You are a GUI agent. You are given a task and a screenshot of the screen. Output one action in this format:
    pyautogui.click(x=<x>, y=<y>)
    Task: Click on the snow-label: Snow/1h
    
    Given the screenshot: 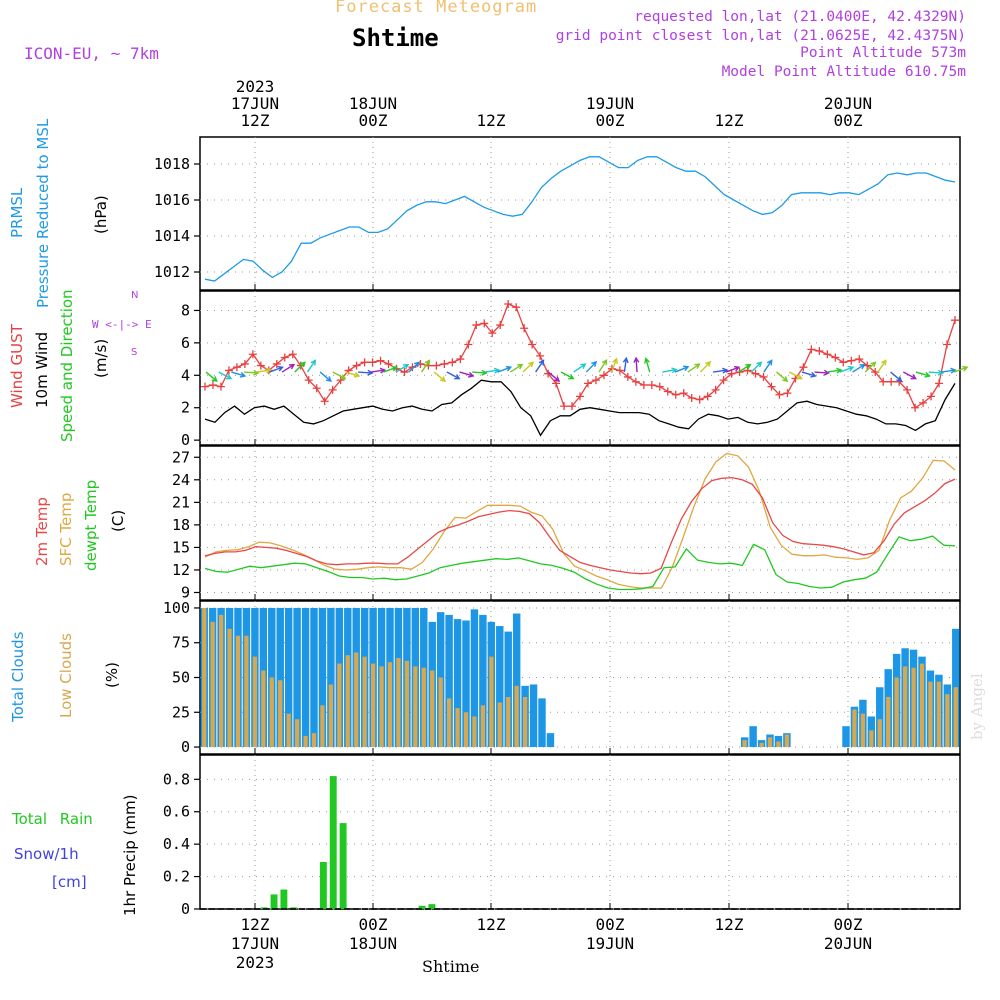 What is the action you would take?
    pyautogui.click(x=46, y=854)
    